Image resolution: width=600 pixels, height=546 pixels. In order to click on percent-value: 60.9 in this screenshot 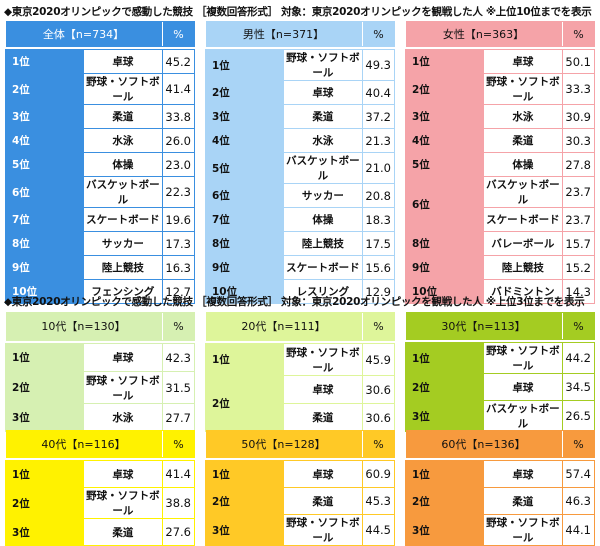, I will do `click(378, 474)`.